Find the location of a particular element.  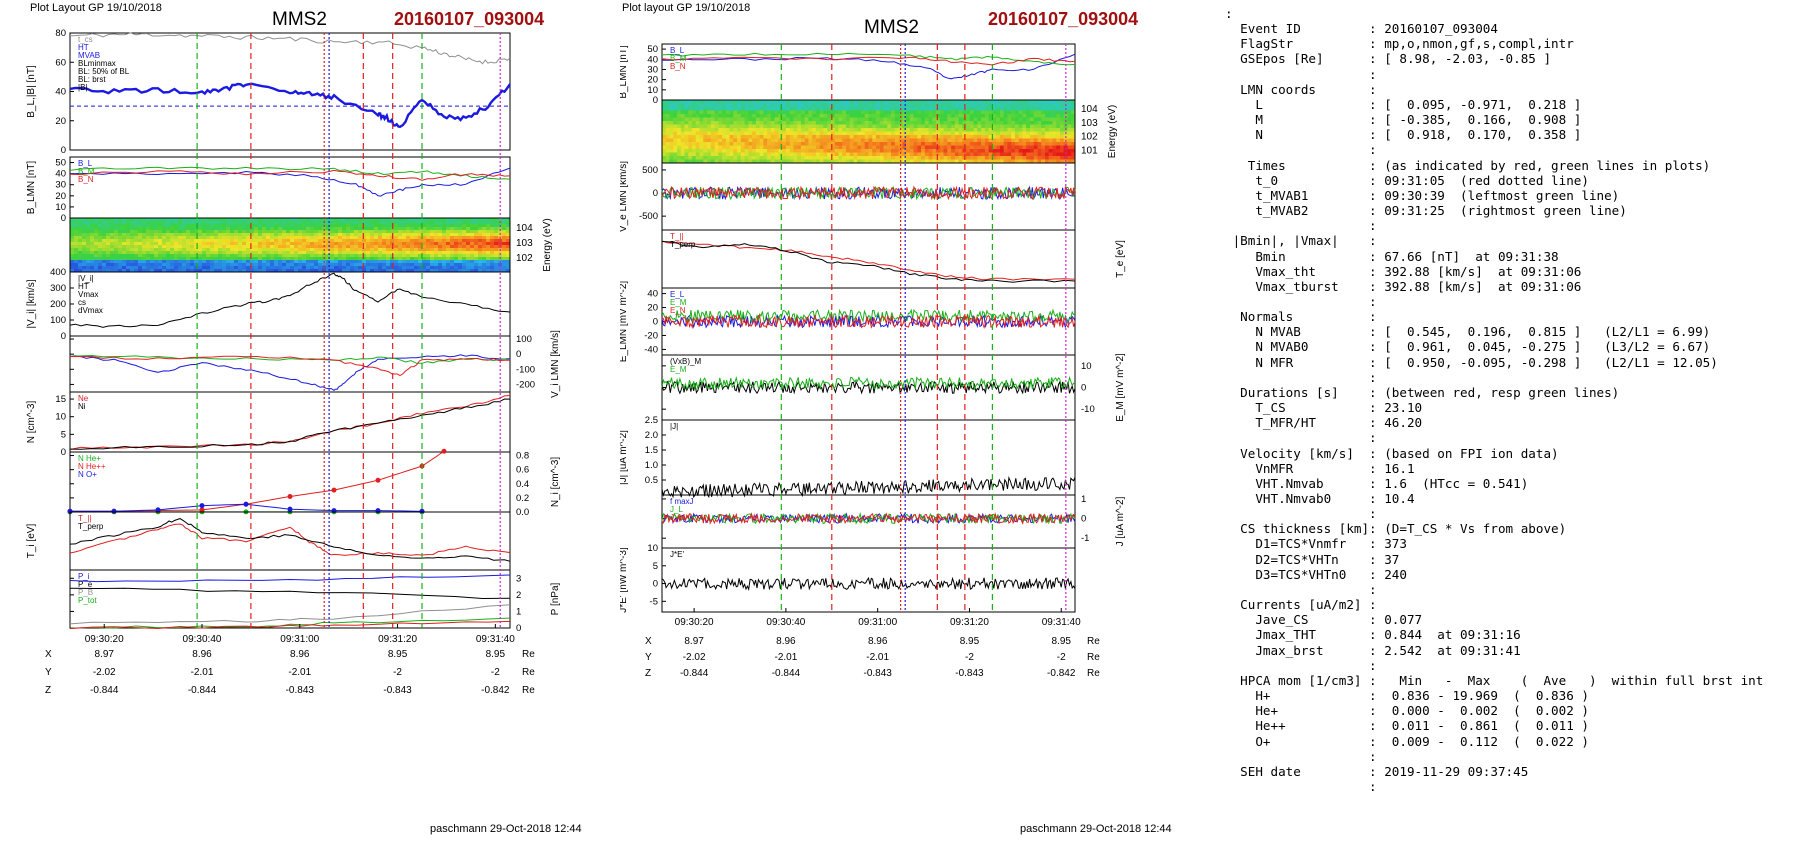

right-xtick-label: 09:31:20 is located at coordinates (969, 622).